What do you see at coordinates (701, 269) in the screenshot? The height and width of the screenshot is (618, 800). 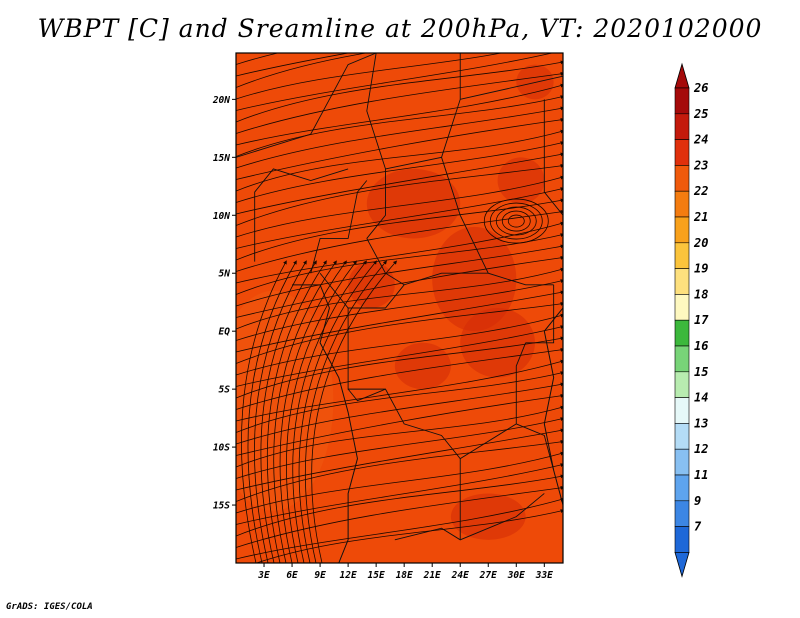 I see `colorbar-label: 19` at bounding box center [701, 269].